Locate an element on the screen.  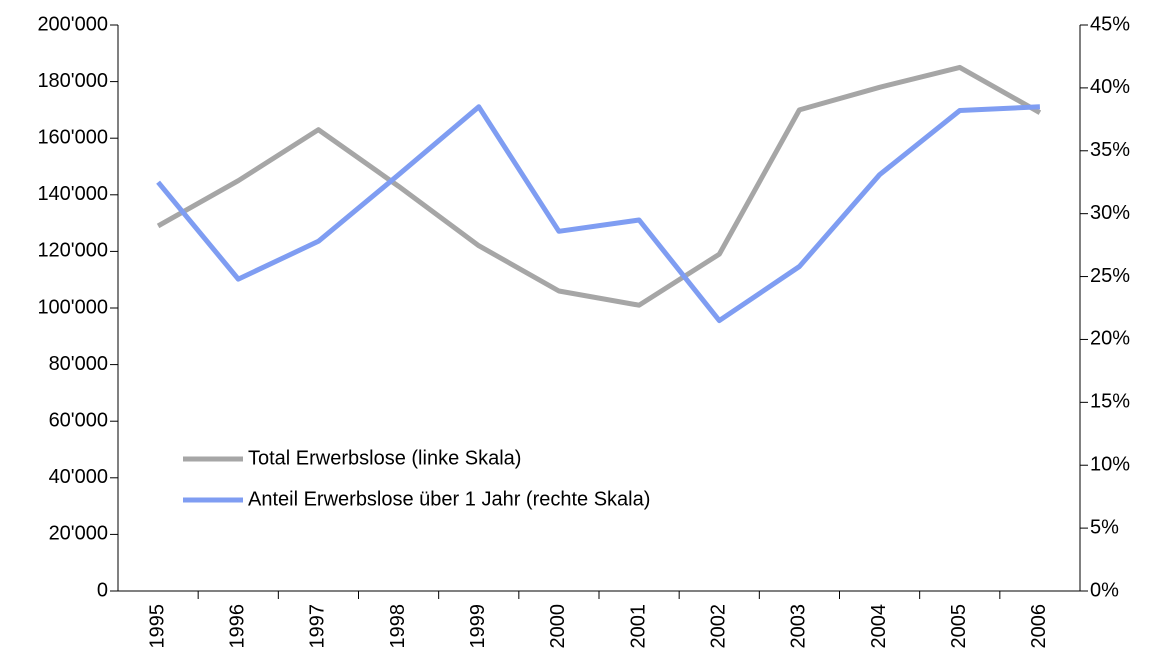
y2-tick-label: 20% is located at coordinates (1110, 339).